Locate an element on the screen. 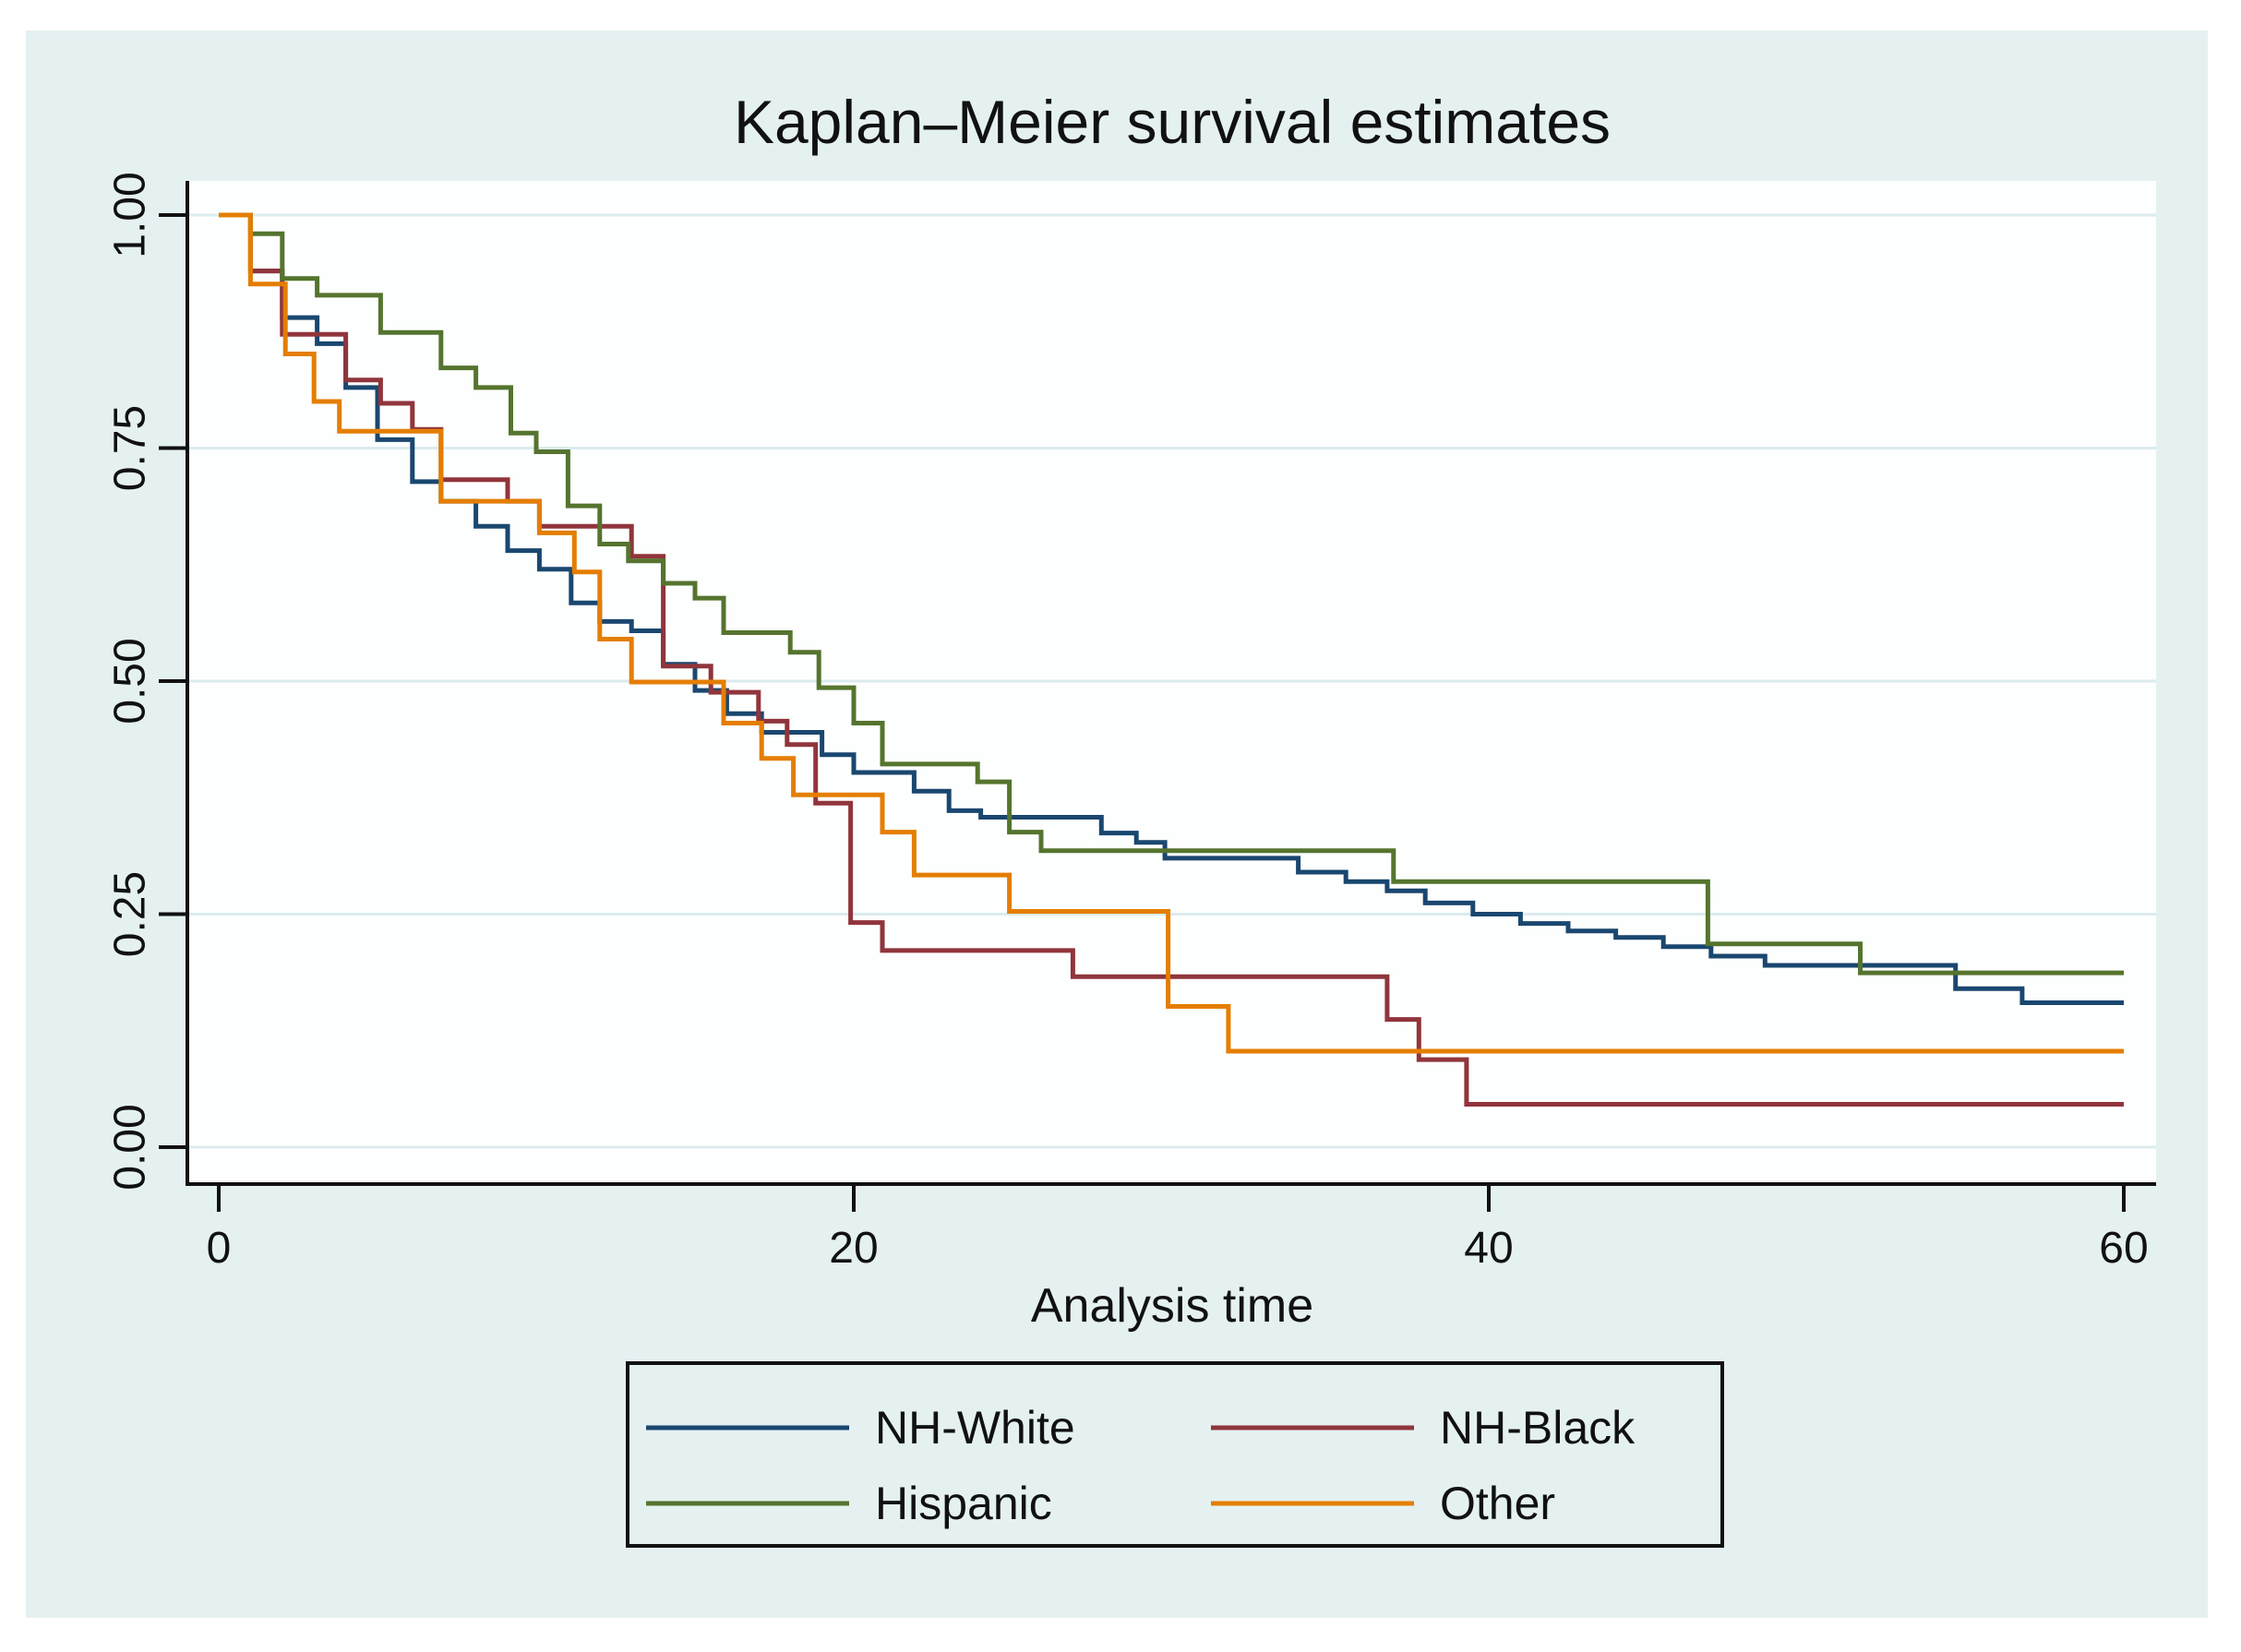 This screenshot has height=1652, width=2241. legend-box is located at coordinates (1175, 1455).